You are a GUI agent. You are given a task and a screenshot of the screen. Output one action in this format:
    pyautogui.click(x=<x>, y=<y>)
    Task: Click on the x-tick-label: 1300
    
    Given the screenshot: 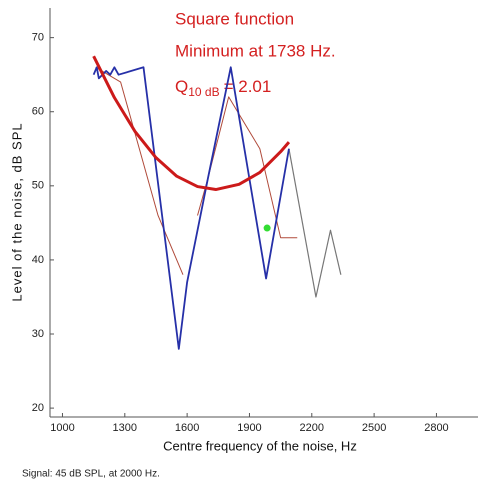 What is the action you would take?
    pyautogui.click(x=125, y=428)
    